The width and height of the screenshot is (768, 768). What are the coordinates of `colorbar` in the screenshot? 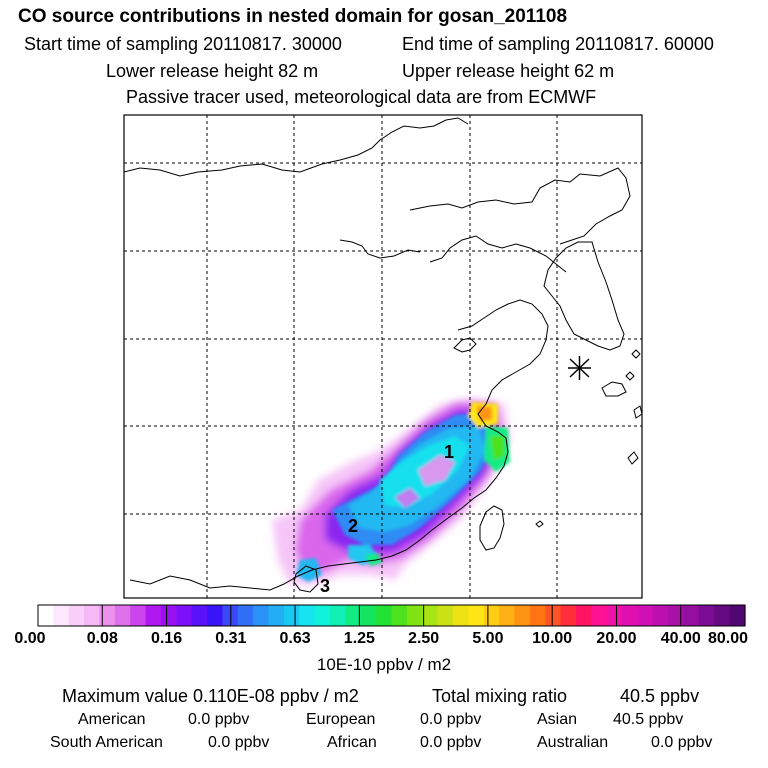 It's located at (391, 615).